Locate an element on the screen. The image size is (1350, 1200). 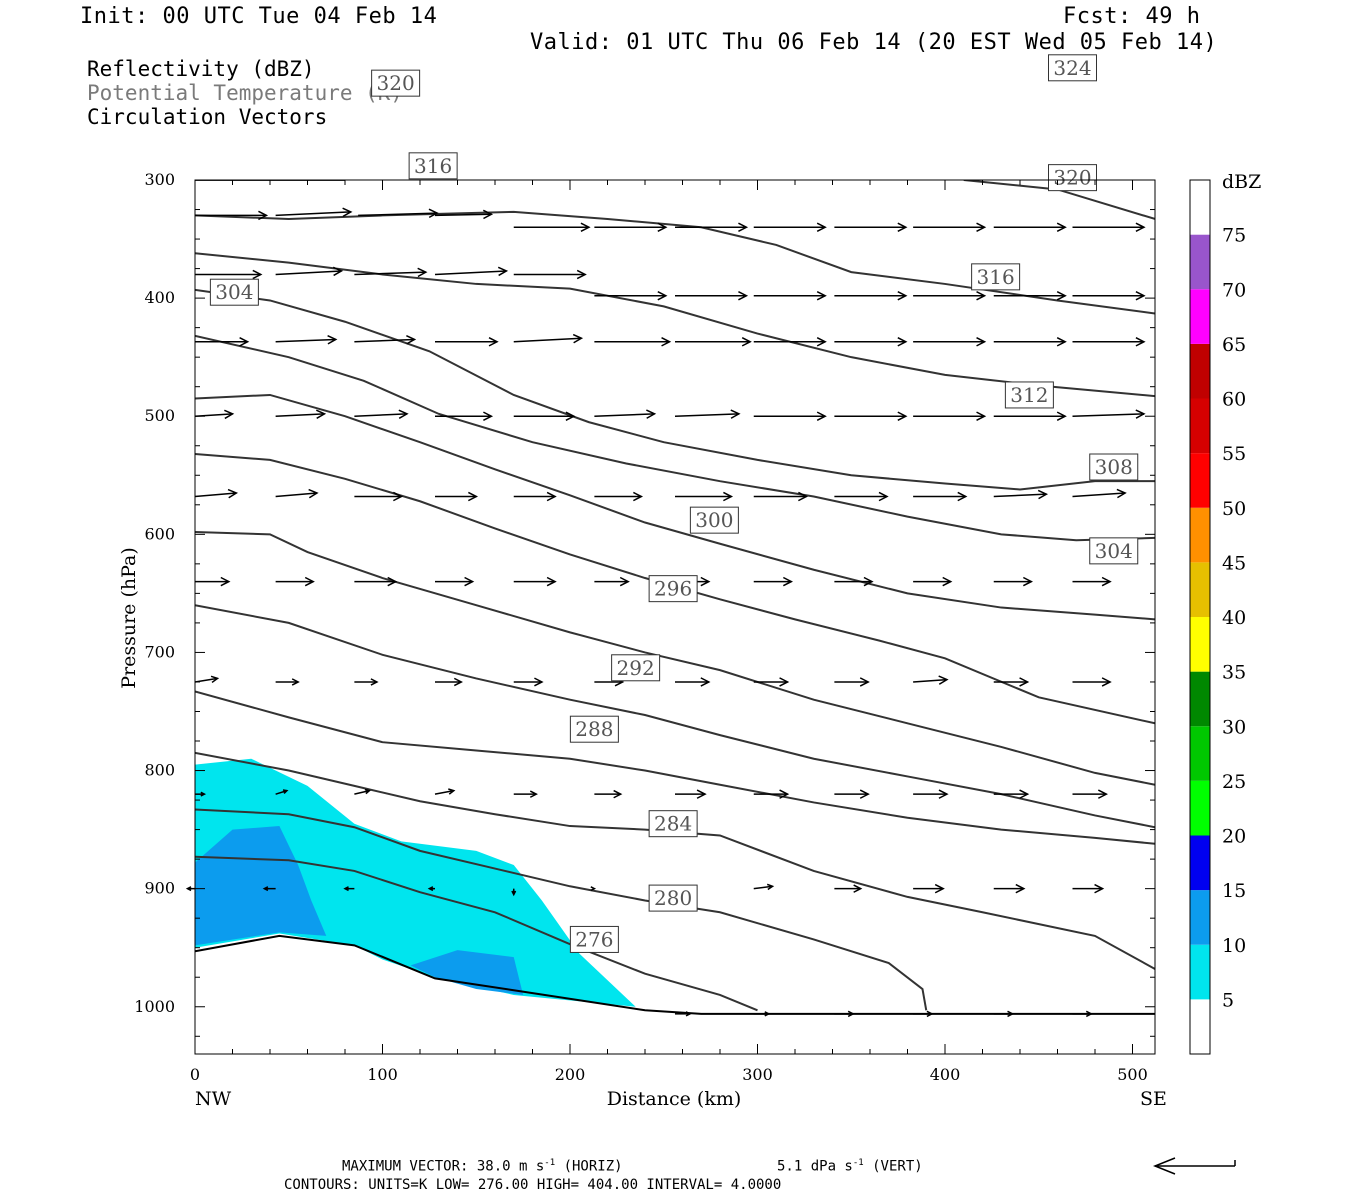
contour-label-284-2: 284 is located at coordinates (673, 824).